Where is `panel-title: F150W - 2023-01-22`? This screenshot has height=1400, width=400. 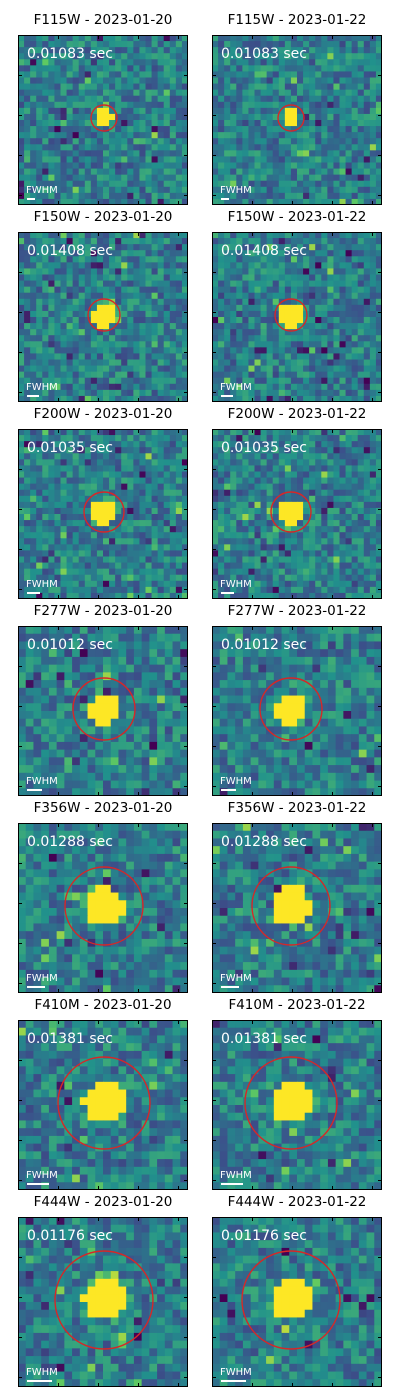
panel-title: F150W - 2023-01-22 is located at coordinates (296, 217).